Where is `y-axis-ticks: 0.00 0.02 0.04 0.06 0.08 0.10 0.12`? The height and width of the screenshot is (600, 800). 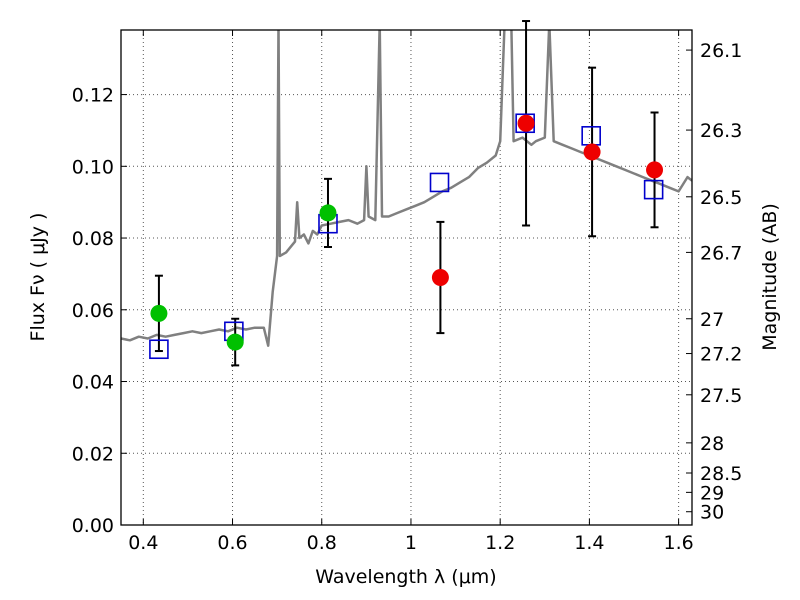
y-axis-ticks: 0.00 0.02 0.04 0.06 0.08 0.10 0.12 is located at coordinates (99, 311).